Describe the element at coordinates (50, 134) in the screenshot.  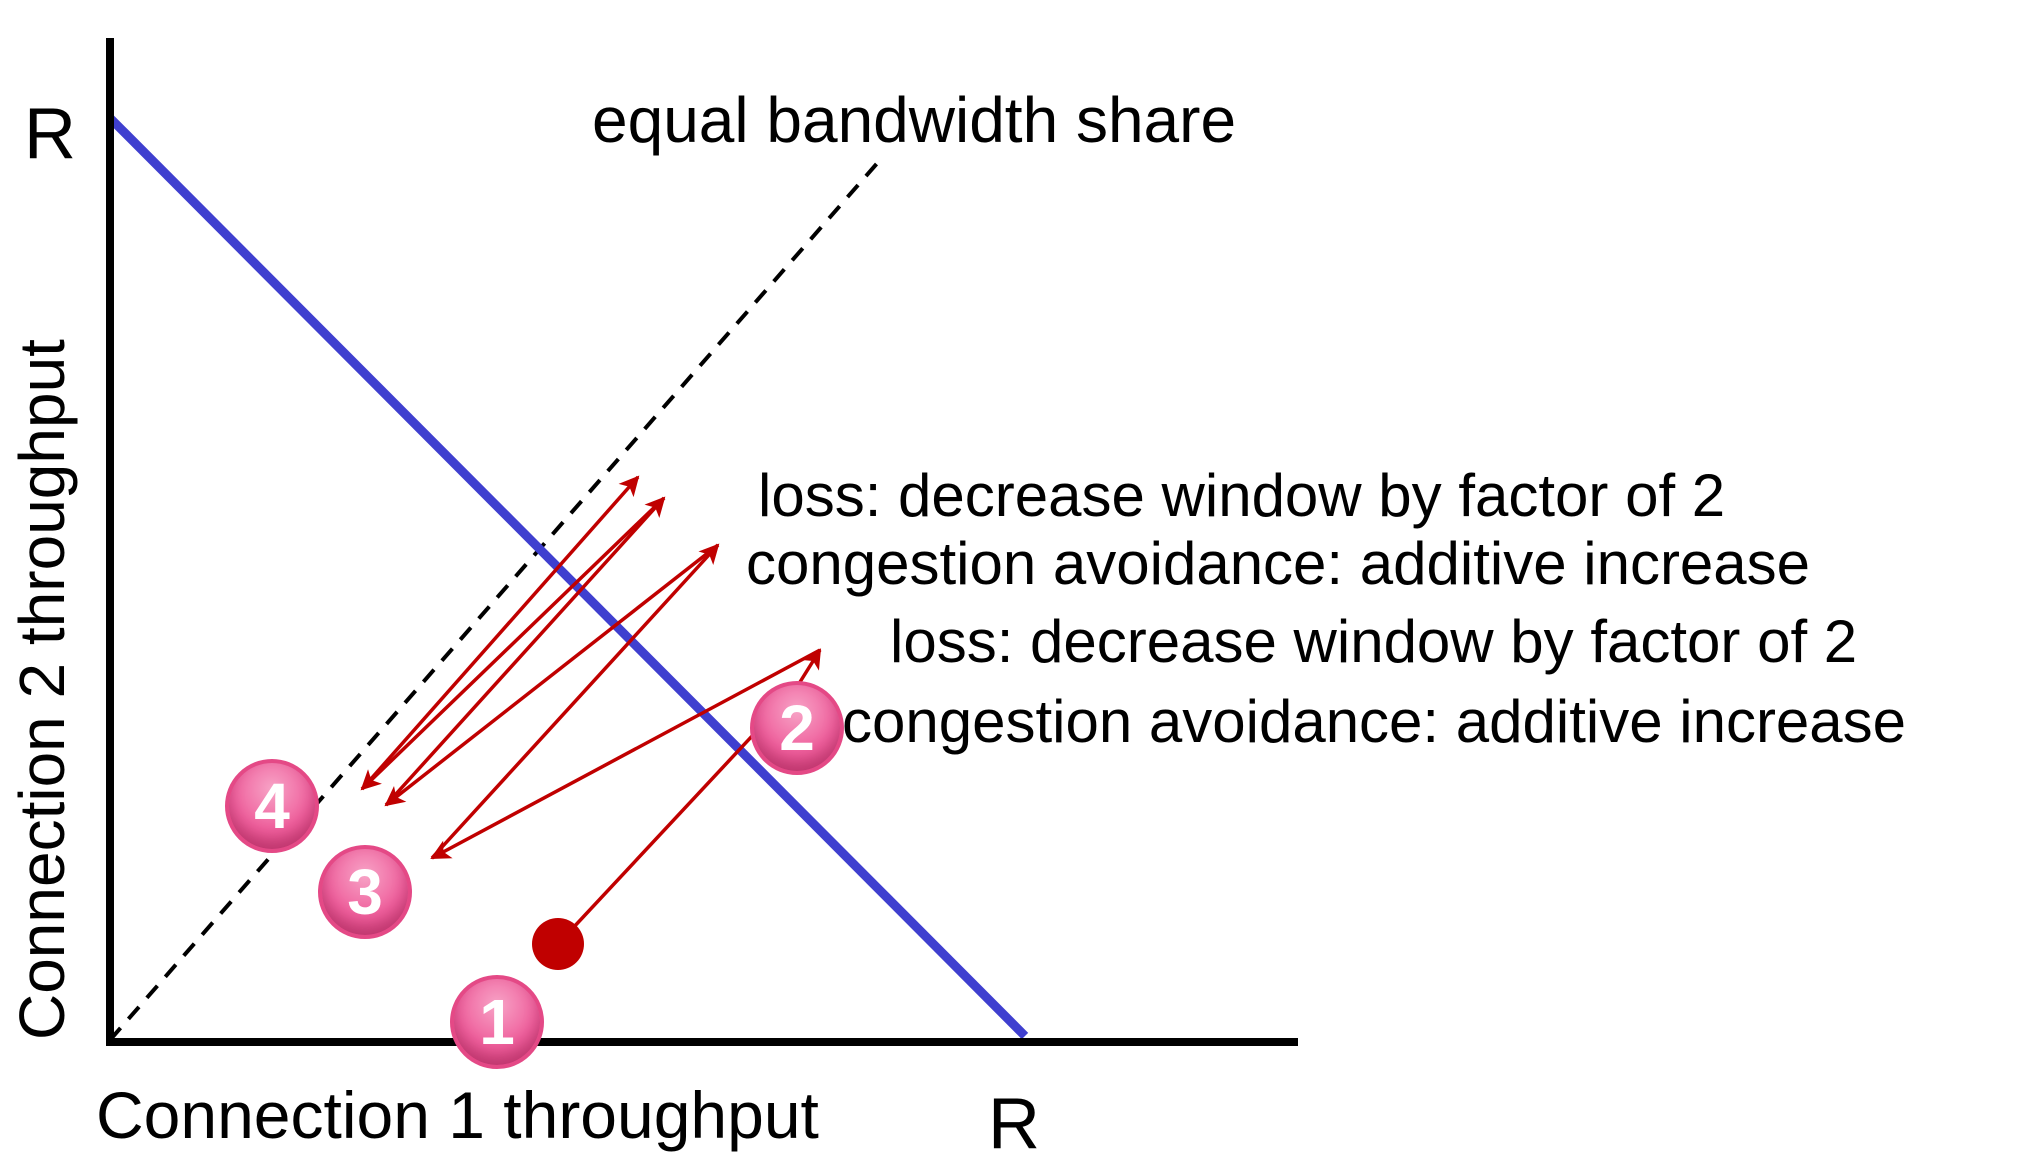
I see `y-axis-max-label: R` at that location.